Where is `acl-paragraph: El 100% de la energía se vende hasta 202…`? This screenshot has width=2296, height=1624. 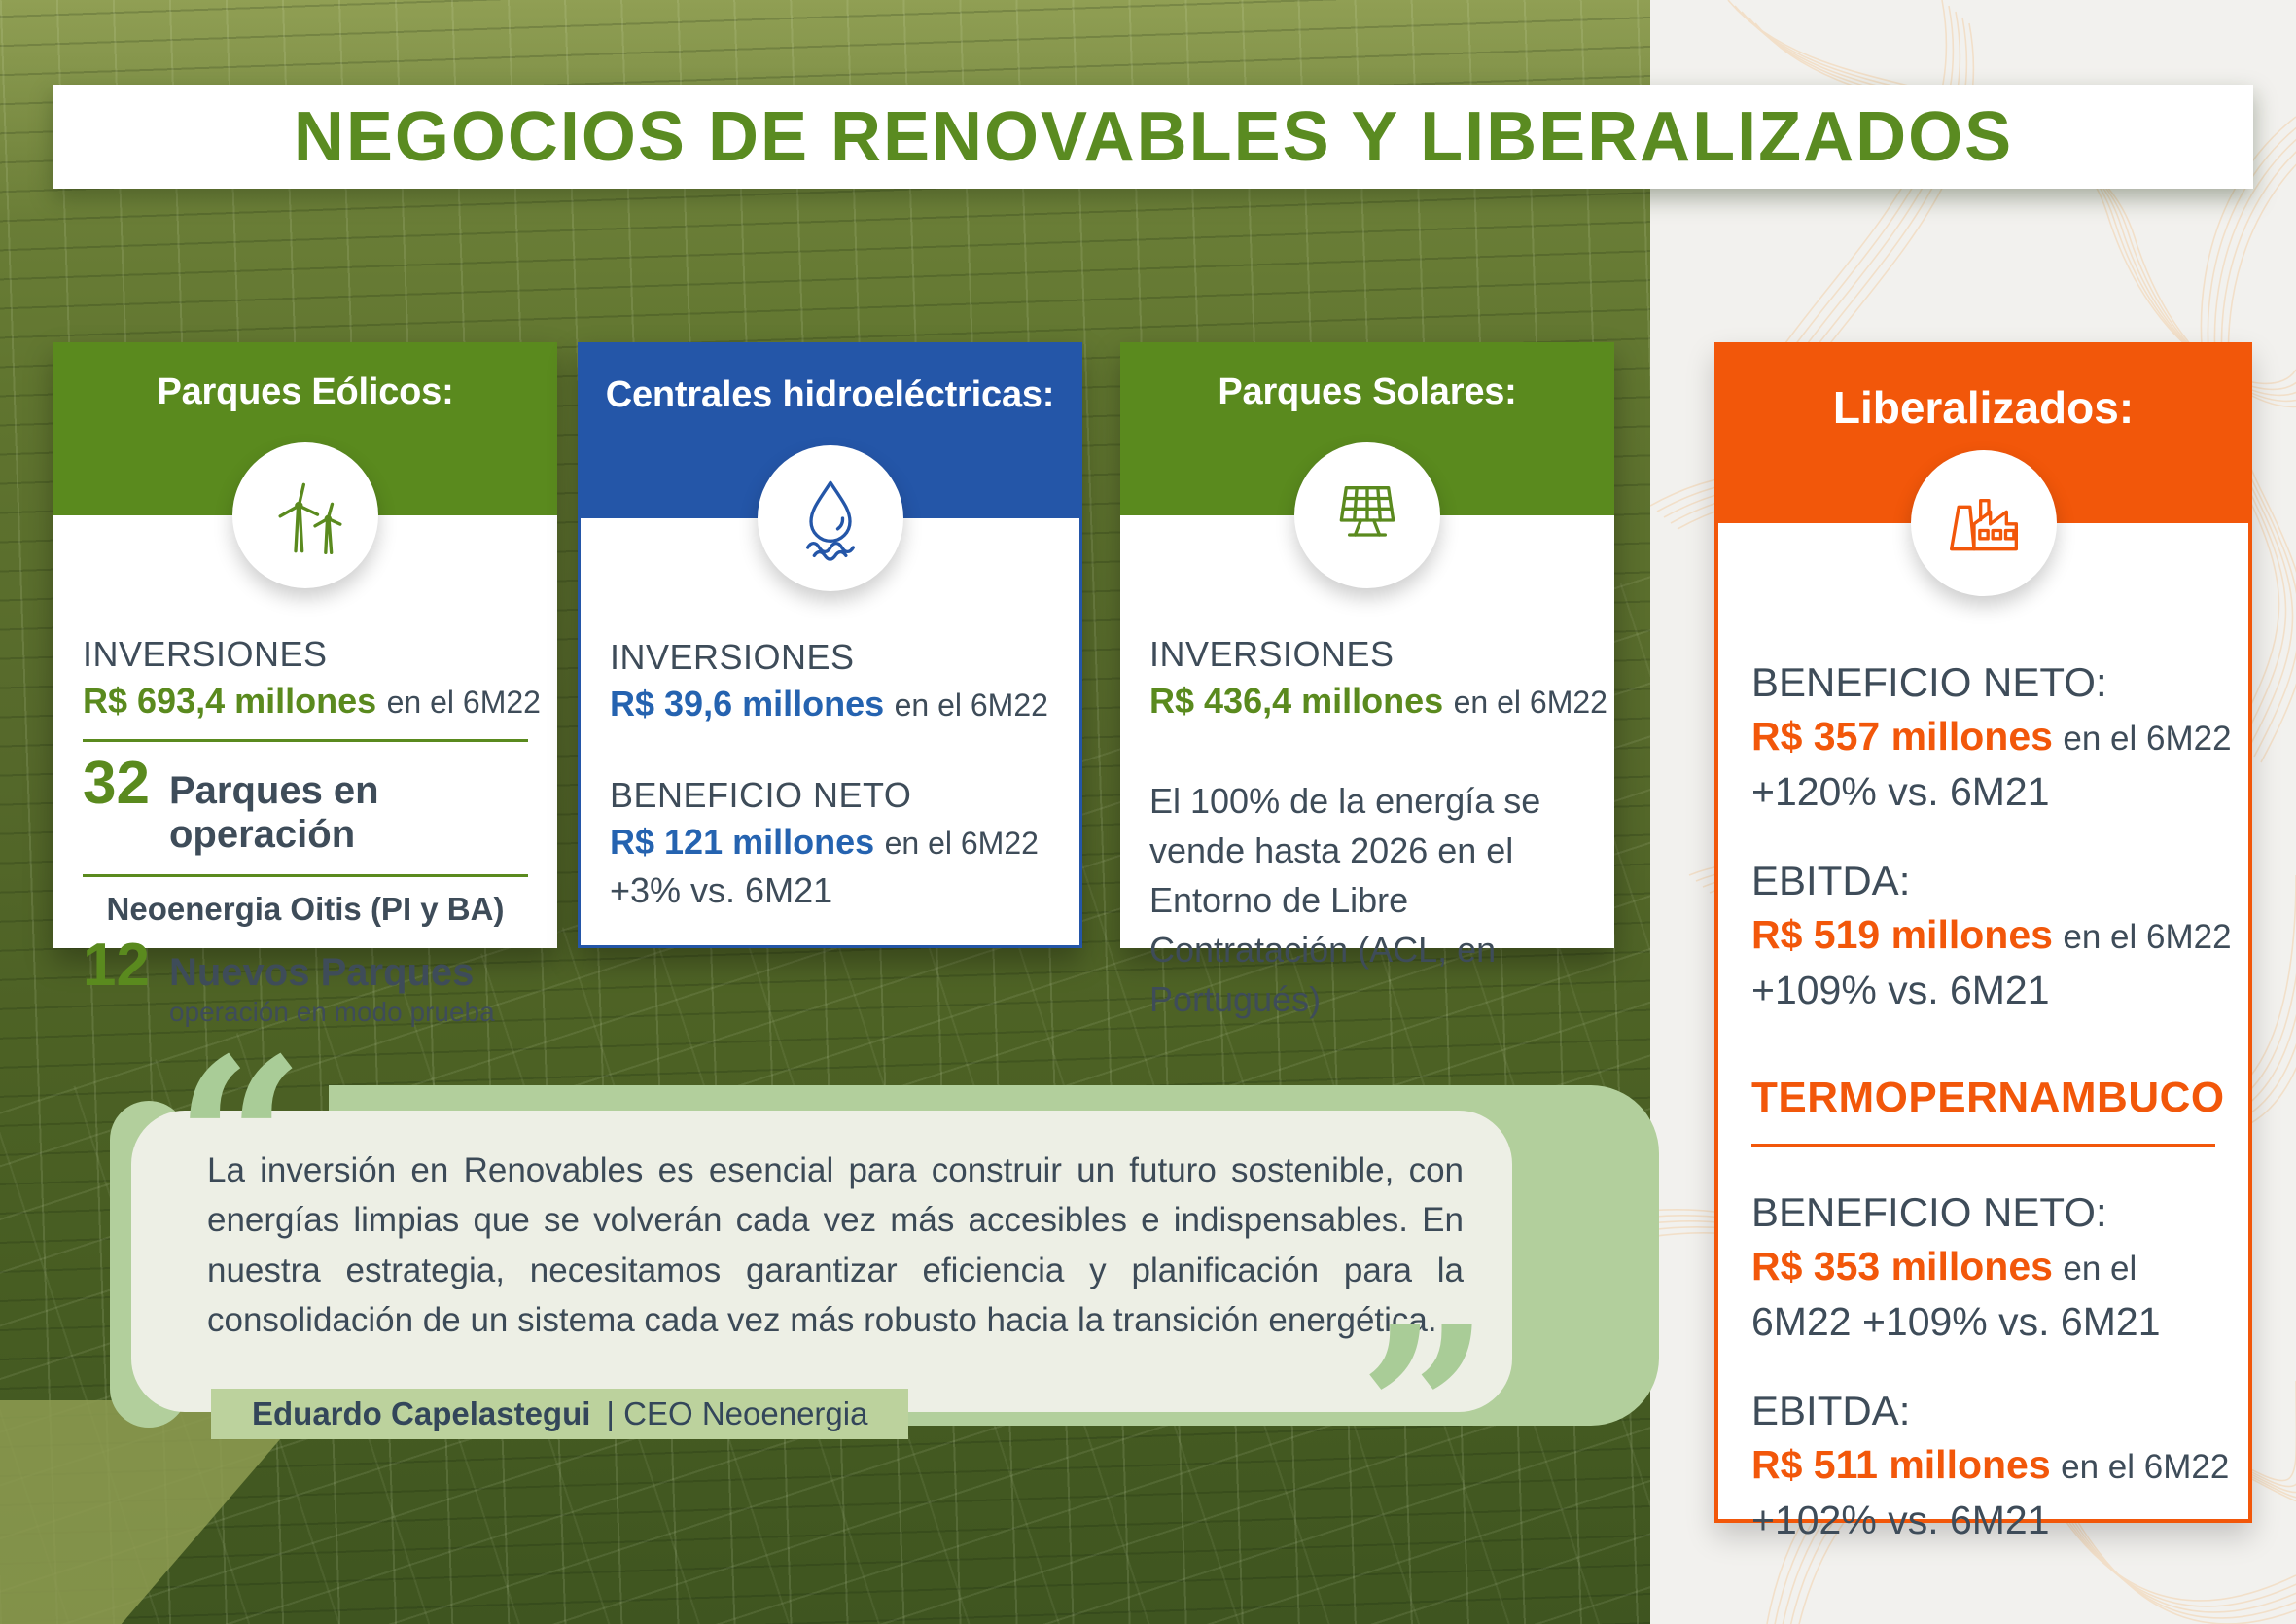
acl-paragraph: El 100% de la energía se vende hasta 202… is located at coordinates (1345, 900).